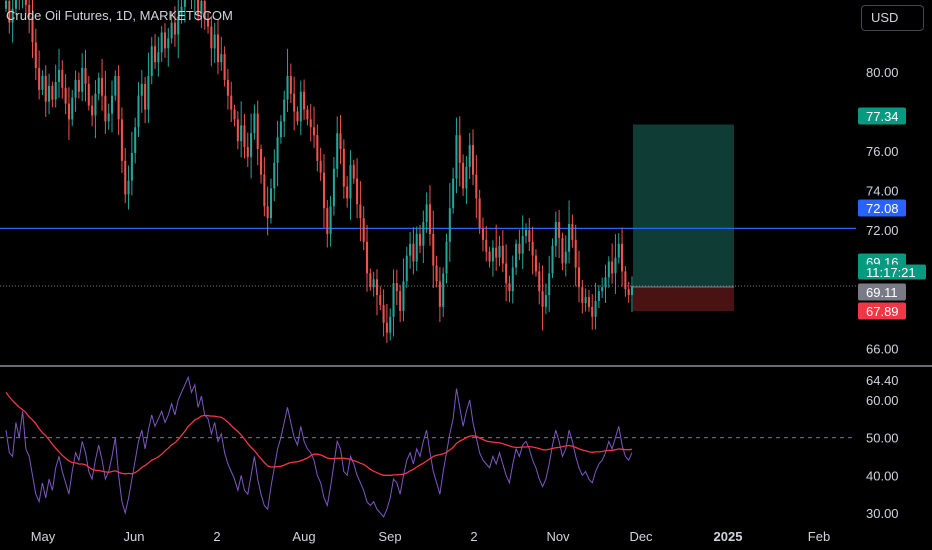 The width and height of the screenshot is (932, 550). What do you see at coordinates (882, 475) in the screenshot?
I see `rsi-tick-label: 40.00` at bounding box center [882, 475].